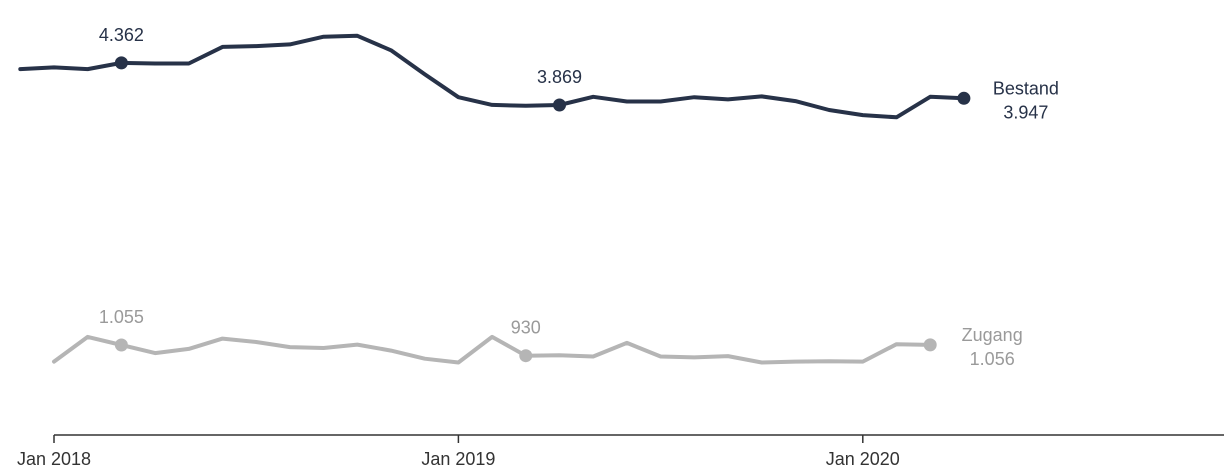  What do you see at coordinates (492, 349) in the screenshot?
I see `series-line-zugang` at bounding box center [492, 349].